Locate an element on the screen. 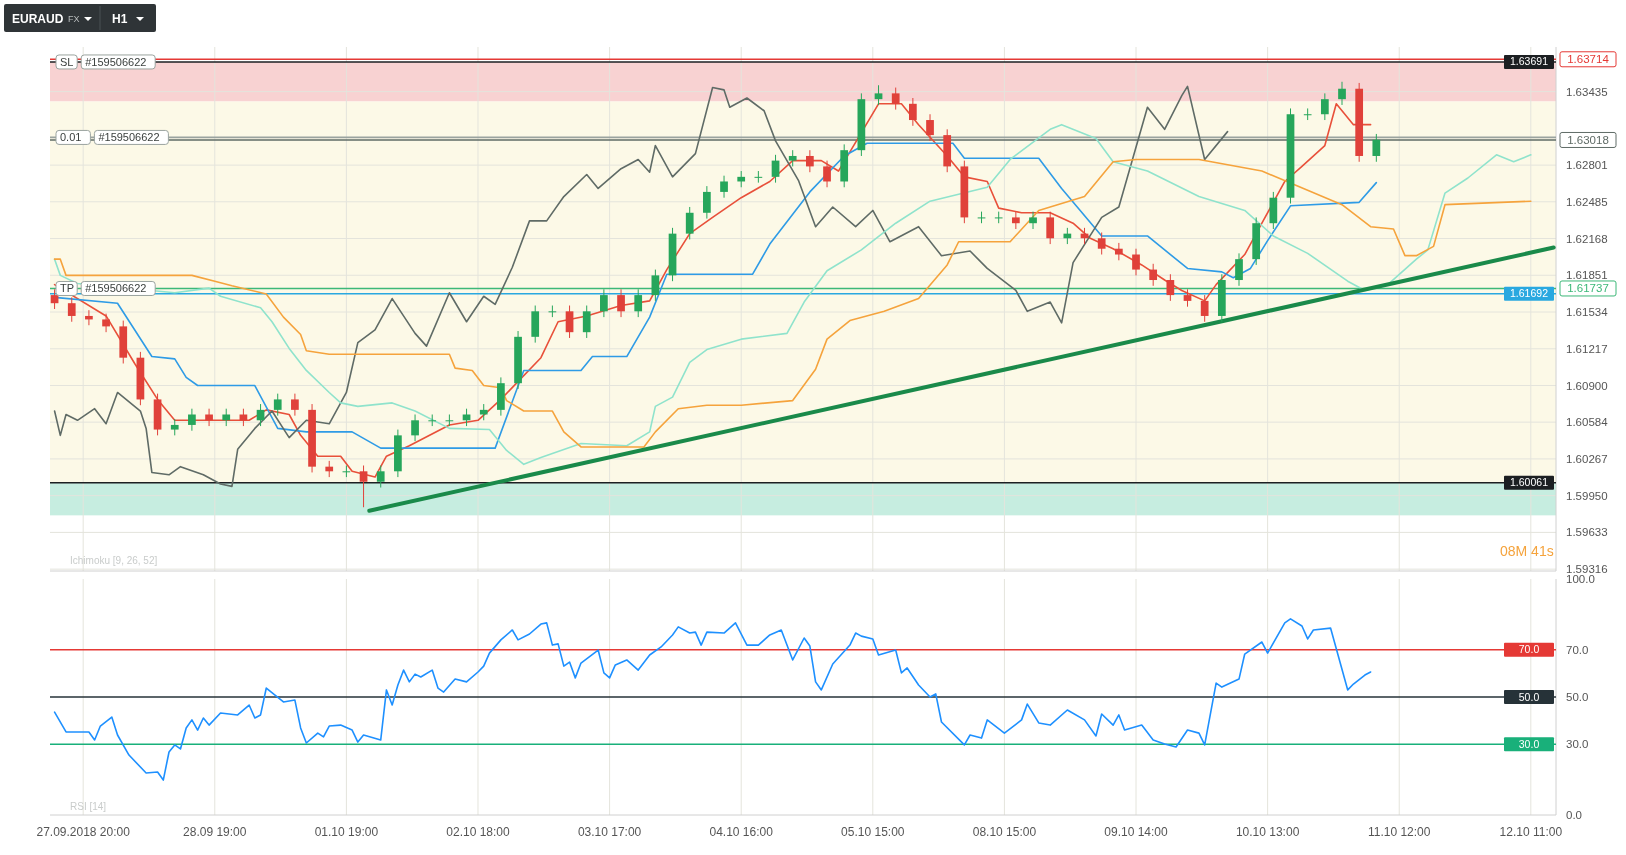 The image size is (1626, 855). ref-line-label: 1.61737 is located at coordinates (1588, 288).